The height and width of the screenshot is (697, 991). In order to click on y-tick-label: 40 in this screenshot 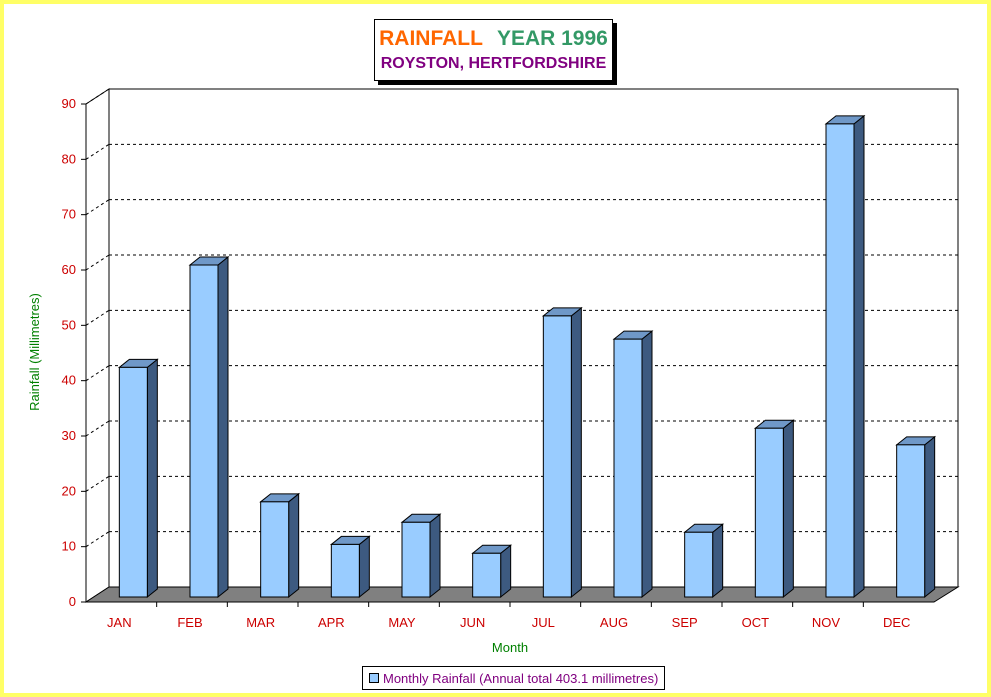, I will do `click(69, 380)`.